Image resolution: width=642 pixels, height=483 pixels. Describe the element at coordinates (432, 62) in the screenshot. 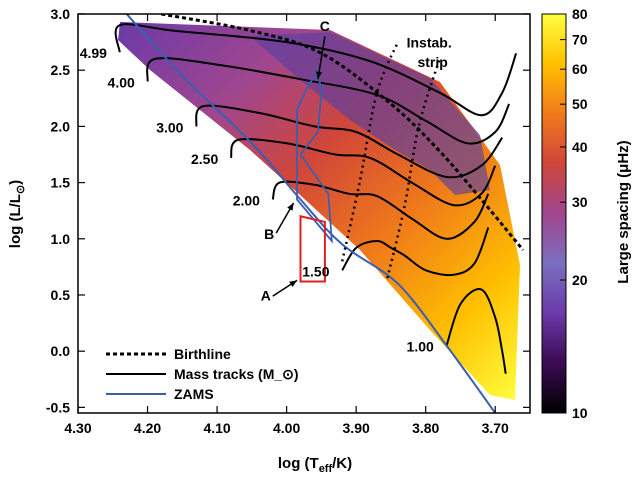

I see `annotation-strip: strip` at that location.